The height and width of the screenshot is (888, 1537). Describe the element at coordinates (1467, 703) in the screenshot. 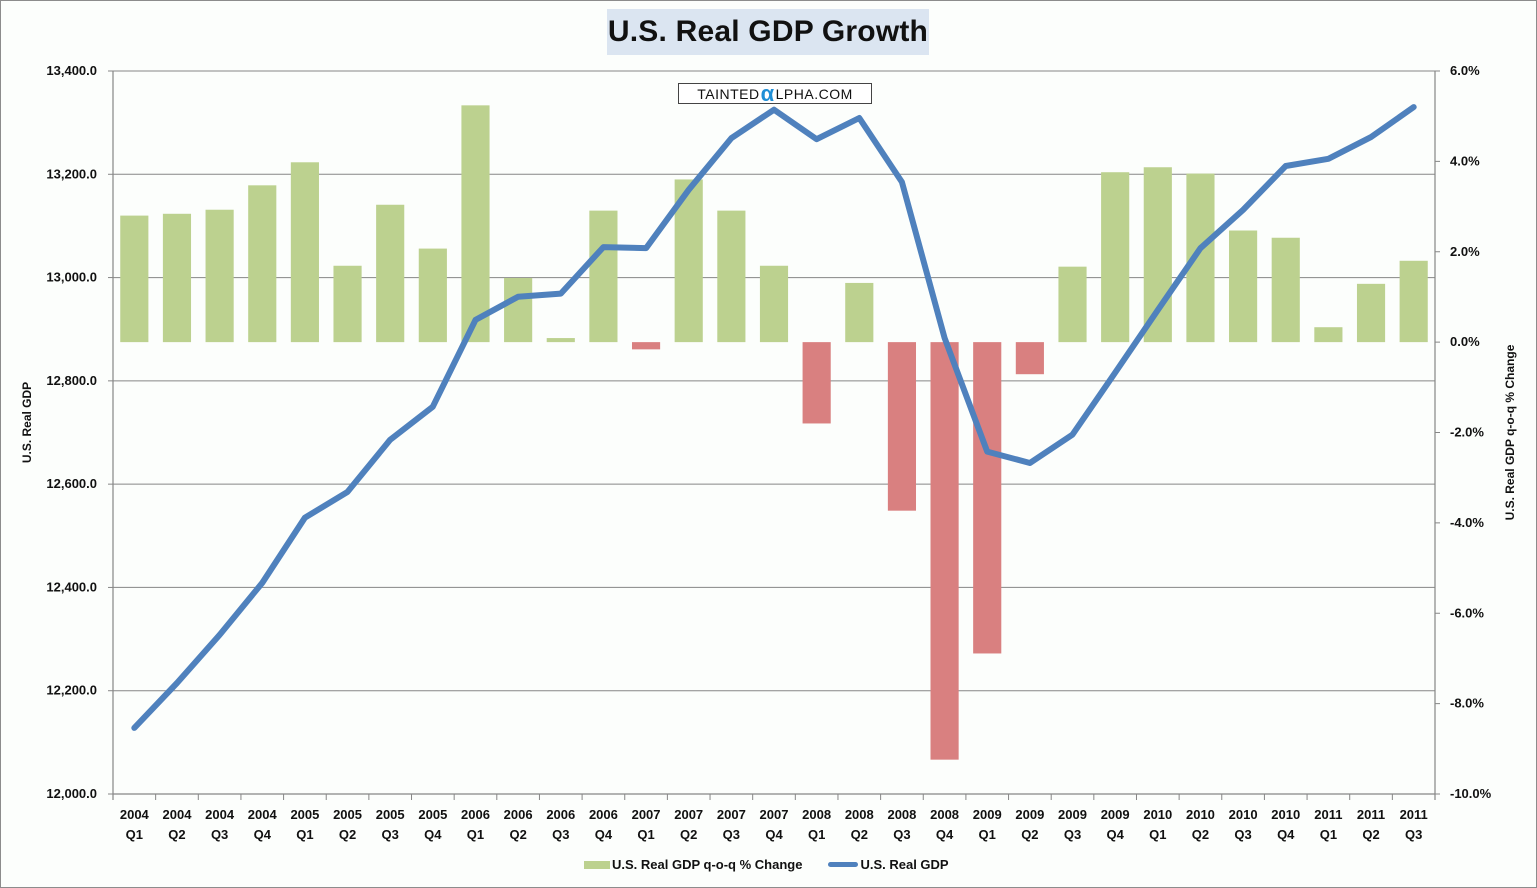

I see `right-tick-label: -8.0%` at that location.